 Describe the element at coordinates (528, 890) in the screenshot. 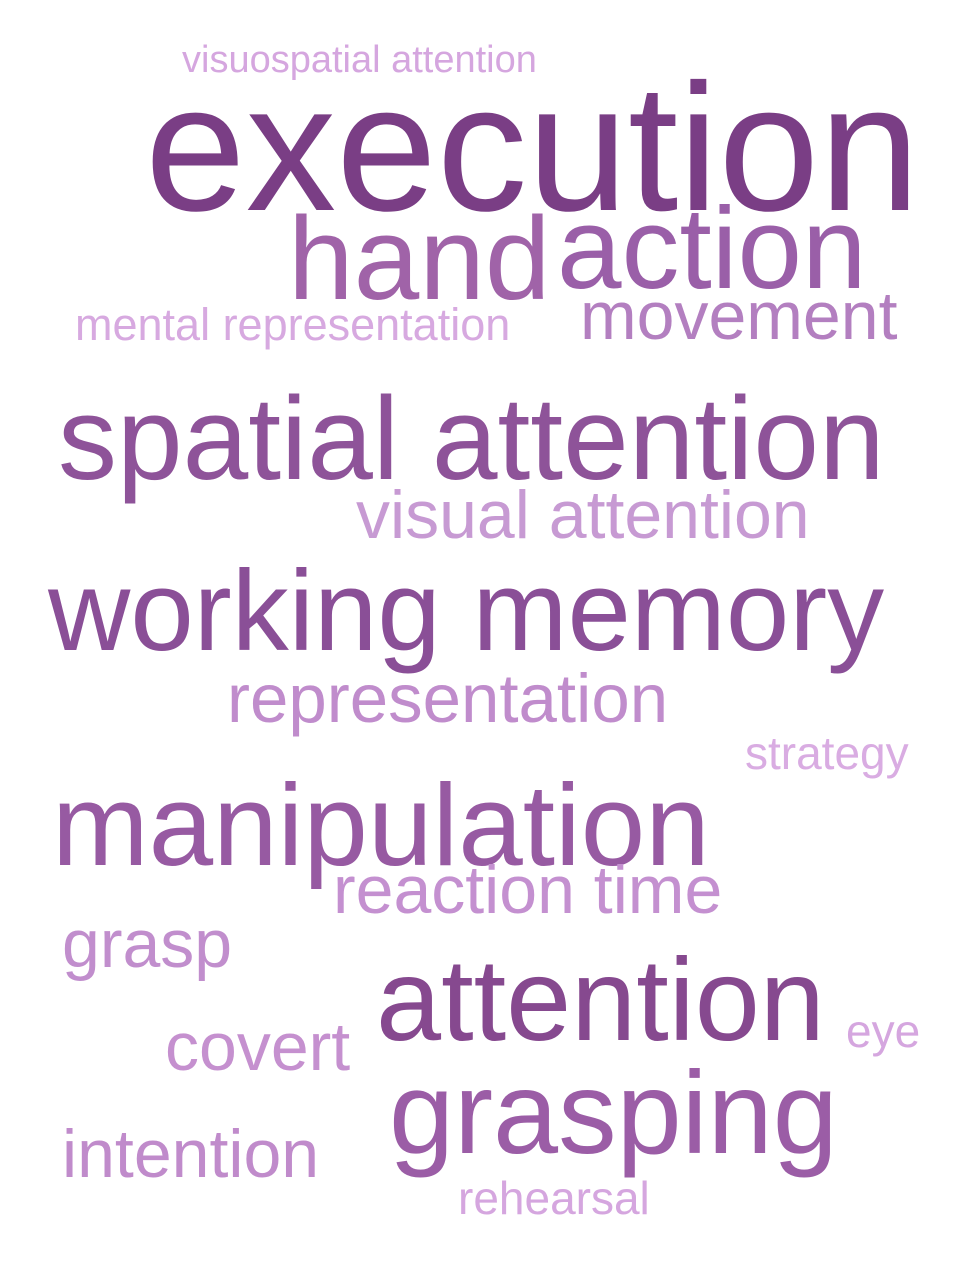

I see `word-reaction-time: reaction time` at that location.